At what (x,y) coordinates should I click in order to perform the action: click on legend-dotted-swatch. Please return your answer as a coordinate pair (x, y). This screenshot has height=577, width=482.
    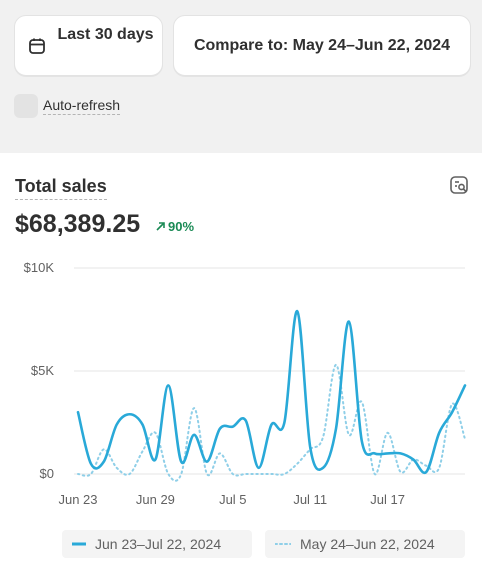
    Looking at the image, I should click on (283, 544).